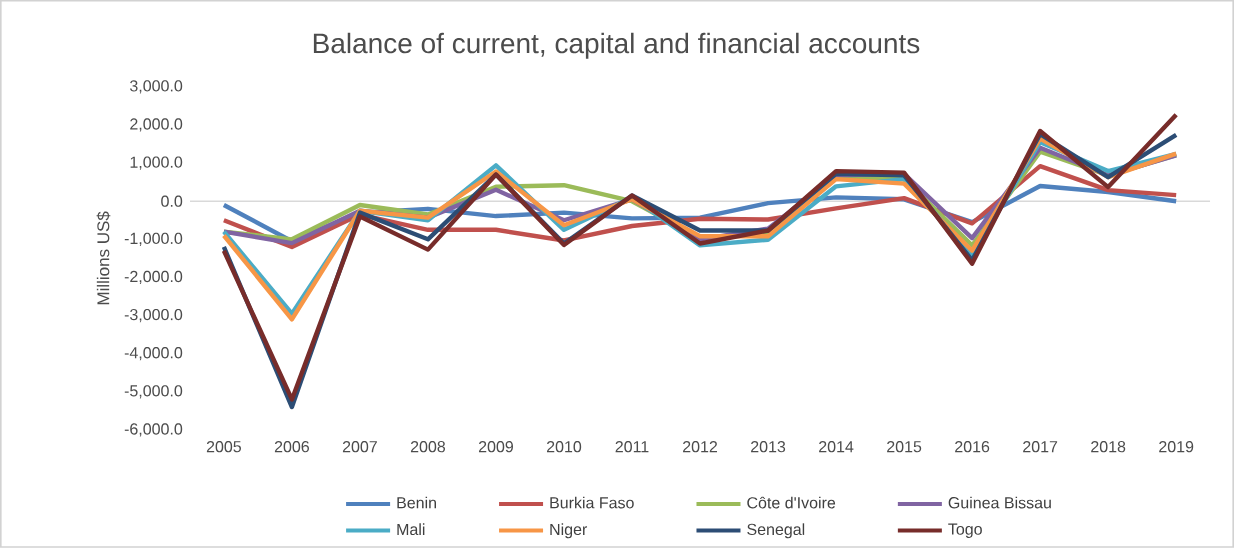 The width and height of the screenshot is (1234, 548). Describe the element at coordinates (1040, 447) in the screenshot. I see `x-tick-label: 2017` at that location.